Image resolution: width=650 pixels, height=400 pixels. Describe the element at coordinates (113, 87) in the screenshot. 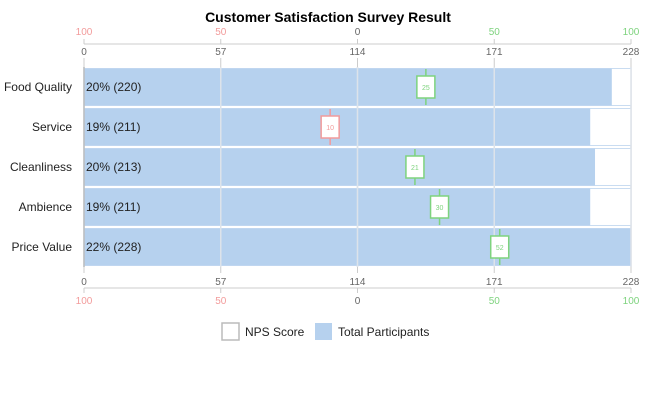

I see `bar-label: 20% (220)` at that location.